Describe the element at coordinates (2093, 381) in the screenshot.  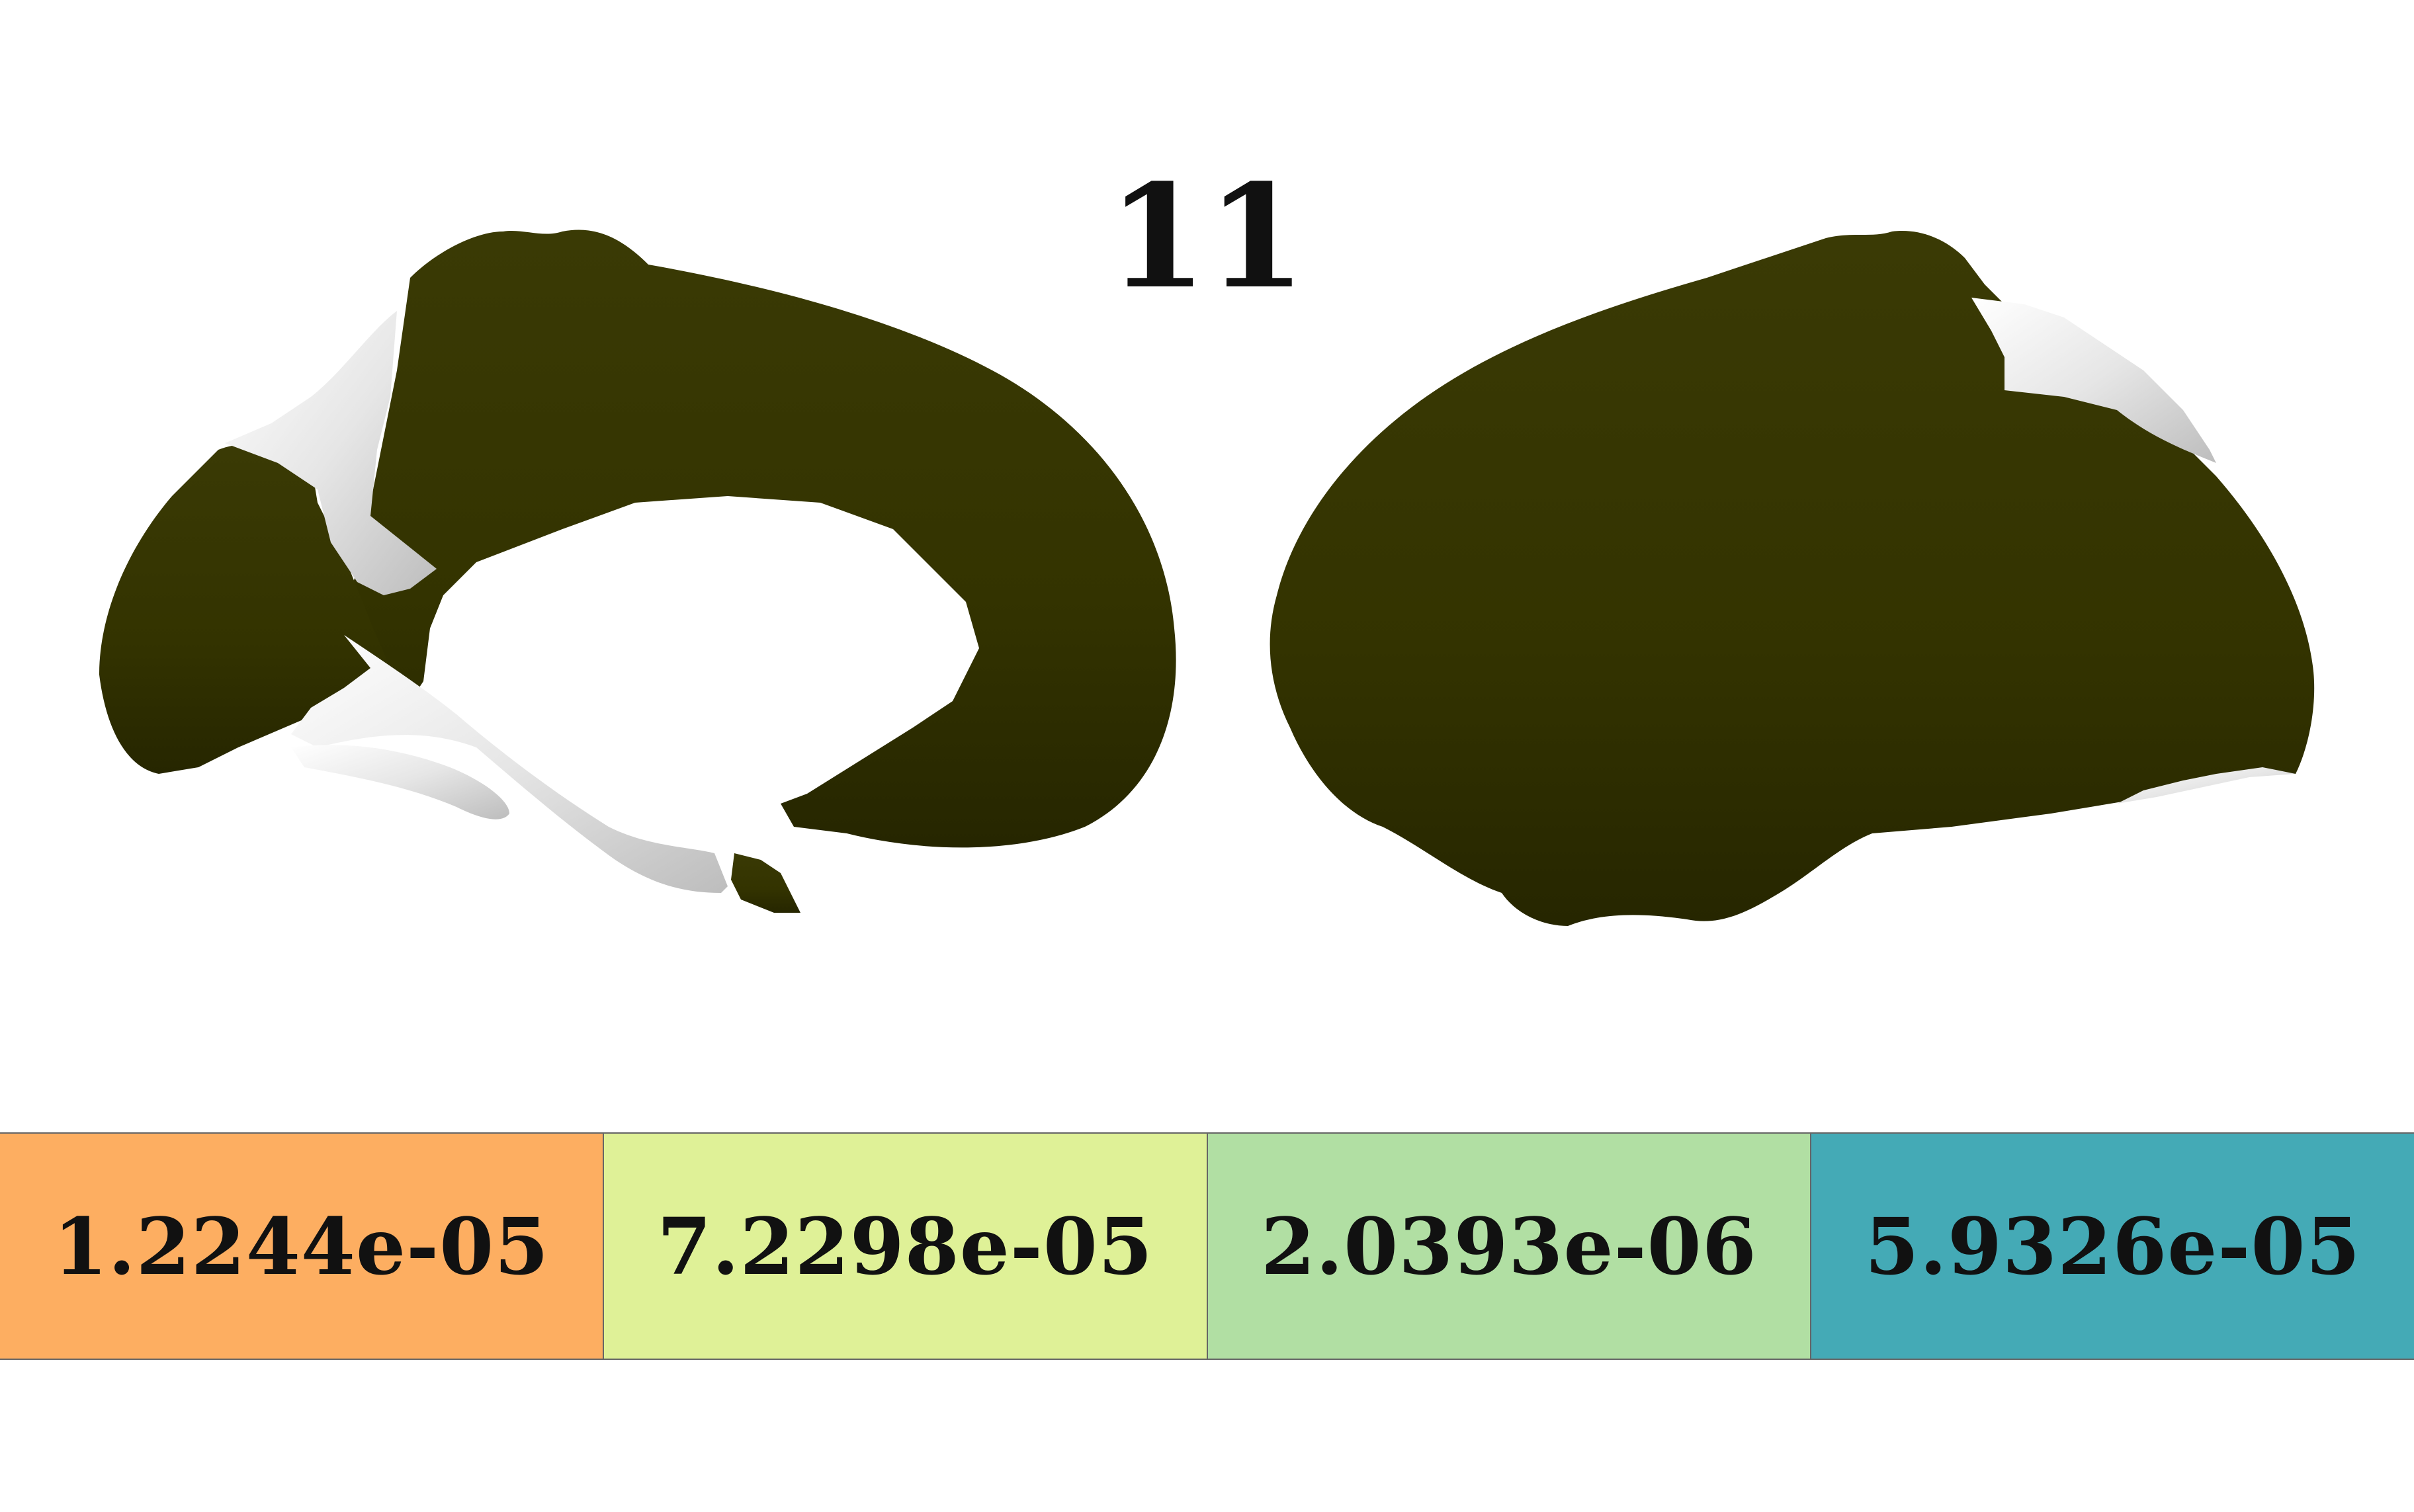
I see `lateral-parietal-region` at that location.